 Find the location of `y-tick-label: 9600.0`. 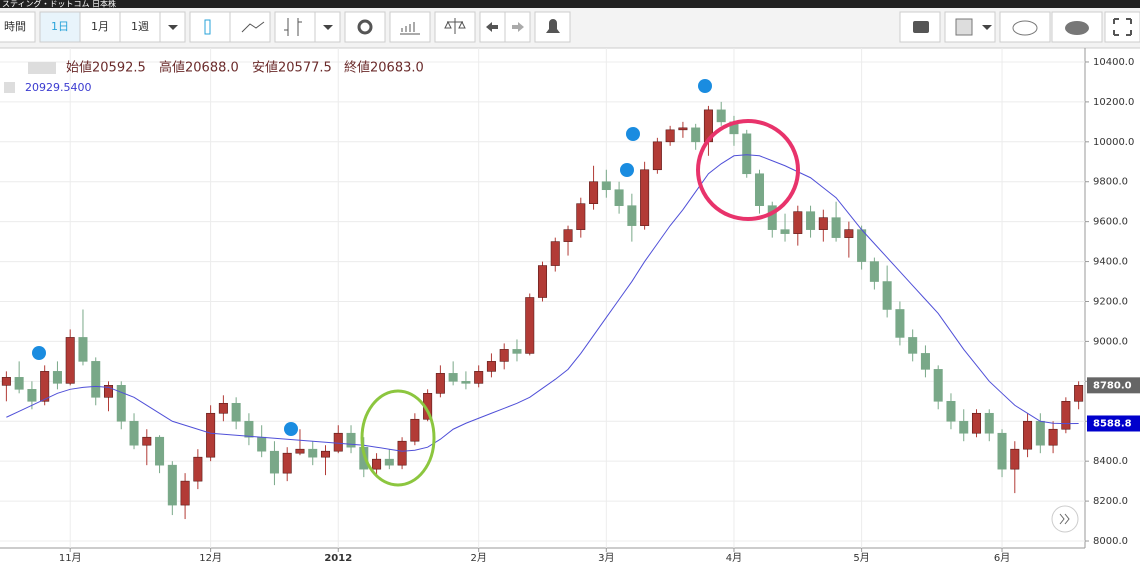

y-tick-label: 9600.0 is located at coordinates (1110, 222).